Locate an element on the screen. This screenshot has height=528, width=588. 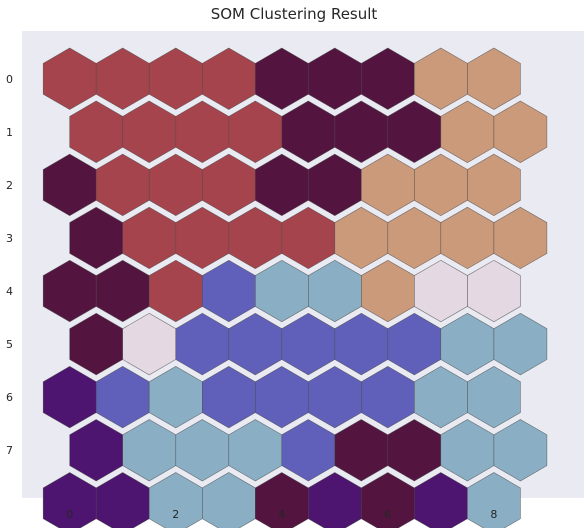
y-tick-label: 6 is located at coordinates (9, 397).